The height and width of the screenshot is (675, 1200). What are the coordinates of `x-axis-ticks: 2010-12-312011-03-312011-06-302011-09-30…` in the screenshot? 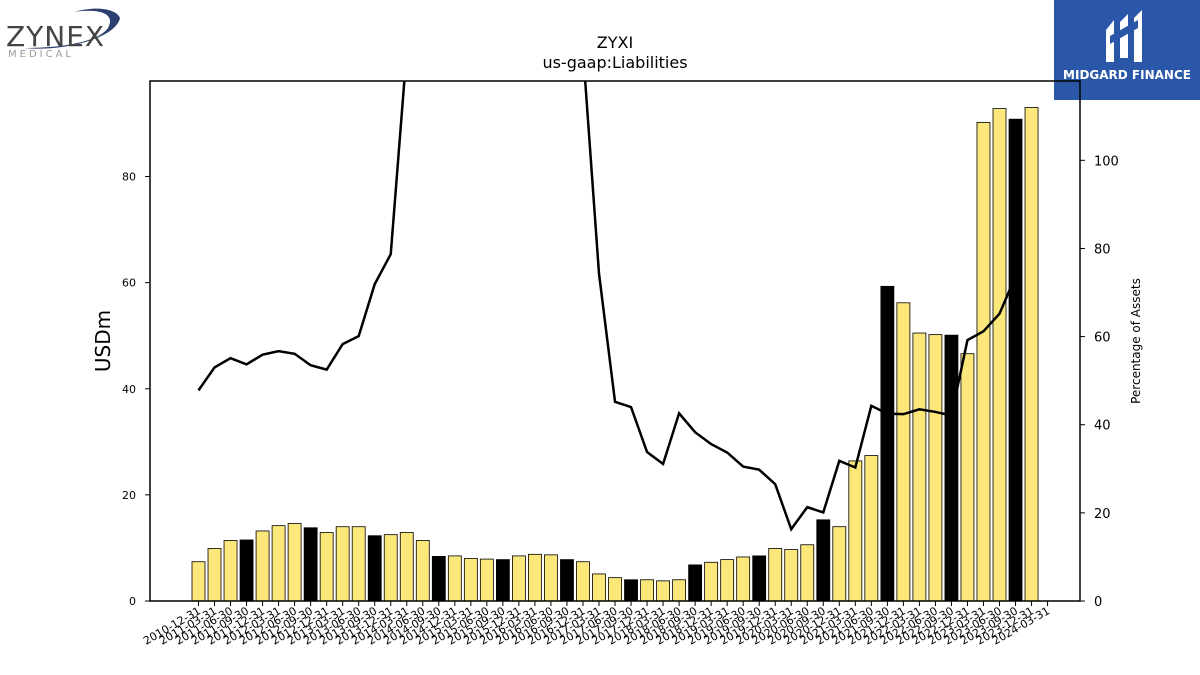 It's located at (596, 624).